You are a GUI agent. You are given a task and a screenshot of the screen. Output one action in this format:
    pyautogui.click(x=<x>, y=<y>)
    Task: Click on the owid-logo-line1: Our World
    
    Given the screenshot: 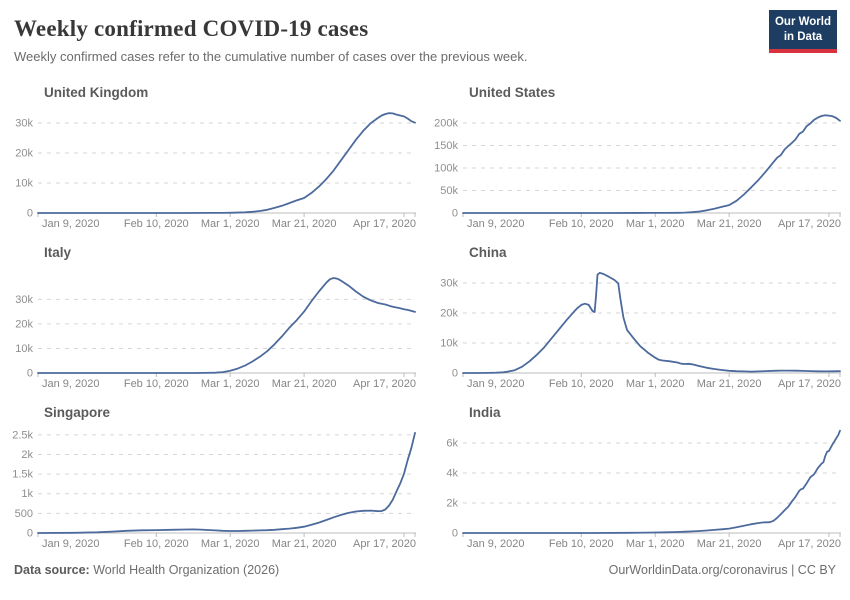 What is the action you would take?
    pyautogui.click(x=802, y=22)
    